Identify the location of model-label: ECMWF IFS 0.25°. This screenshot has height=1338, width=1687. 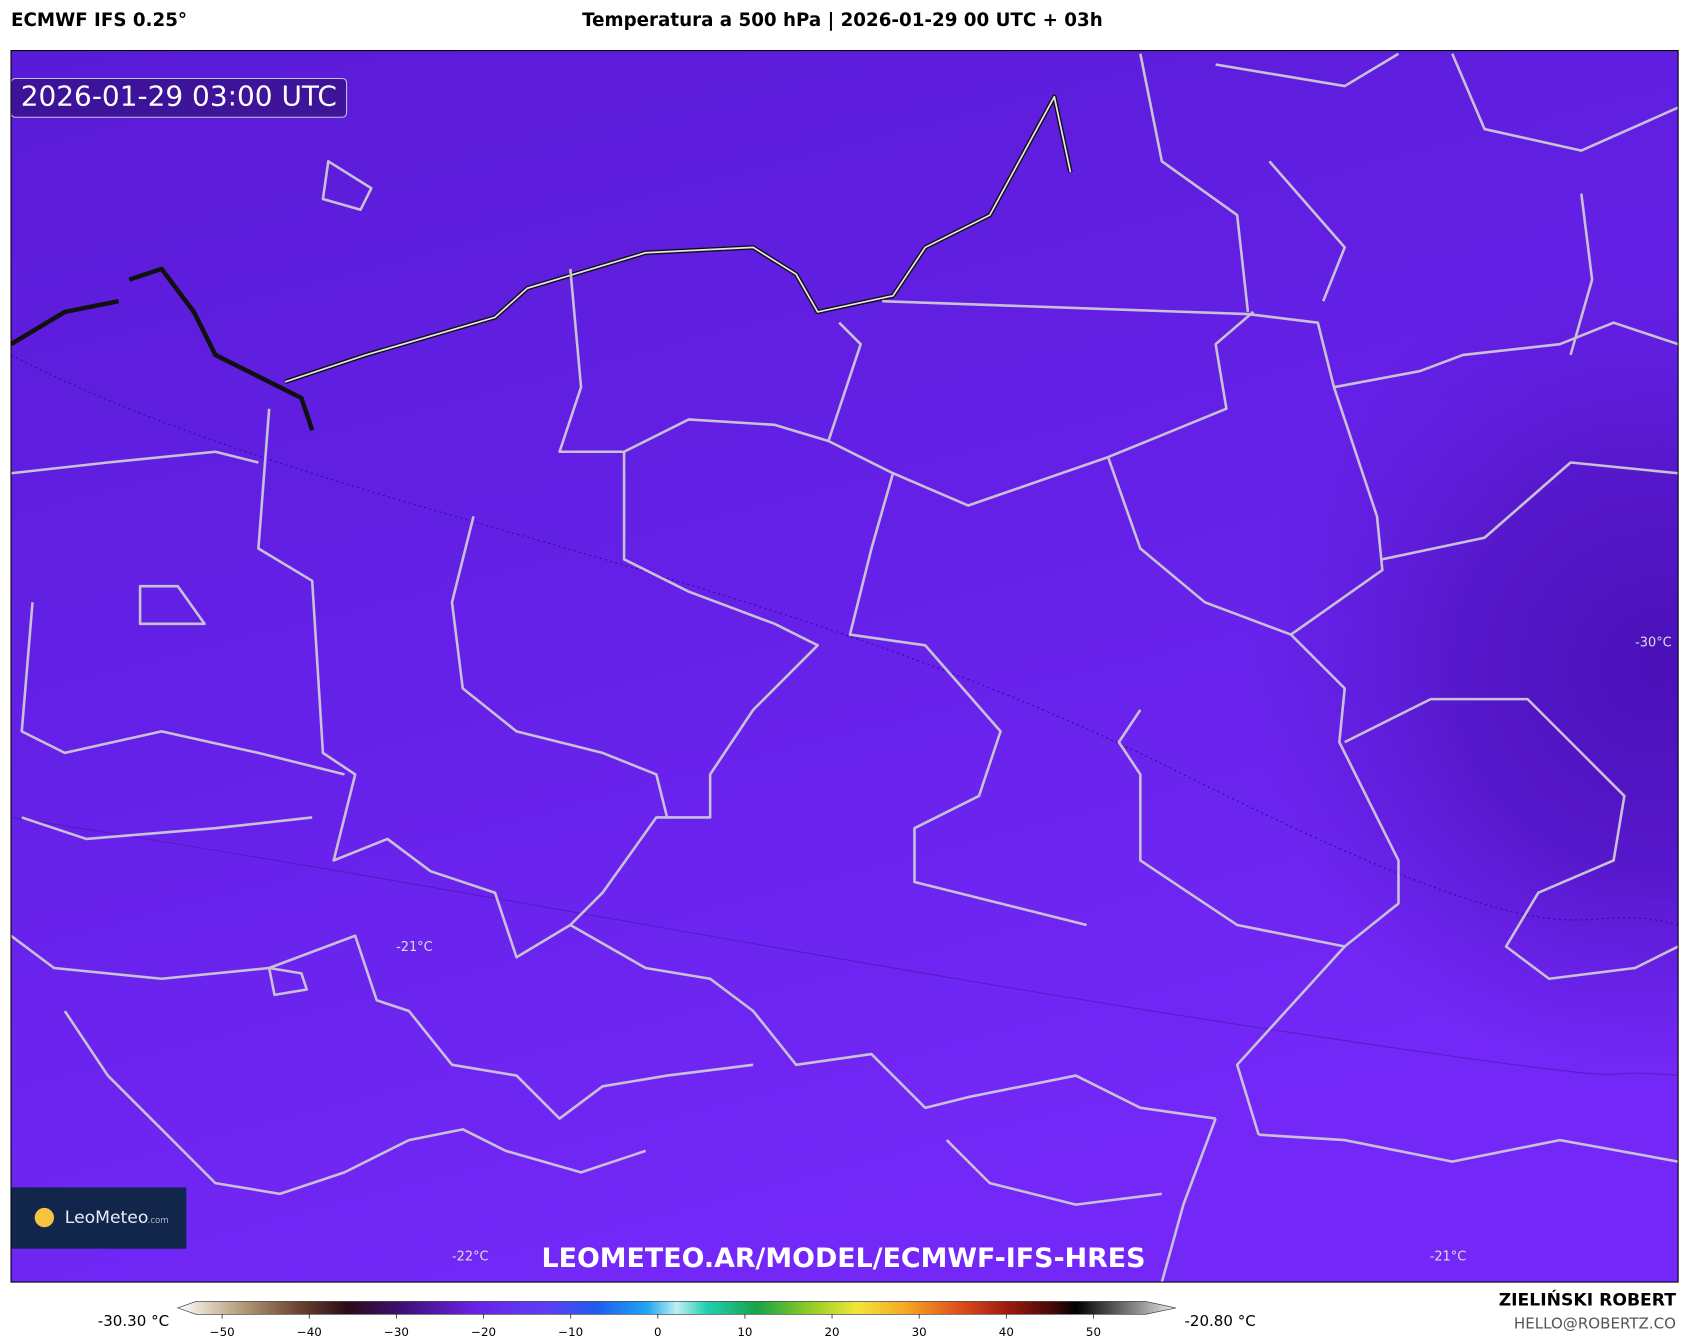
(99, 20).